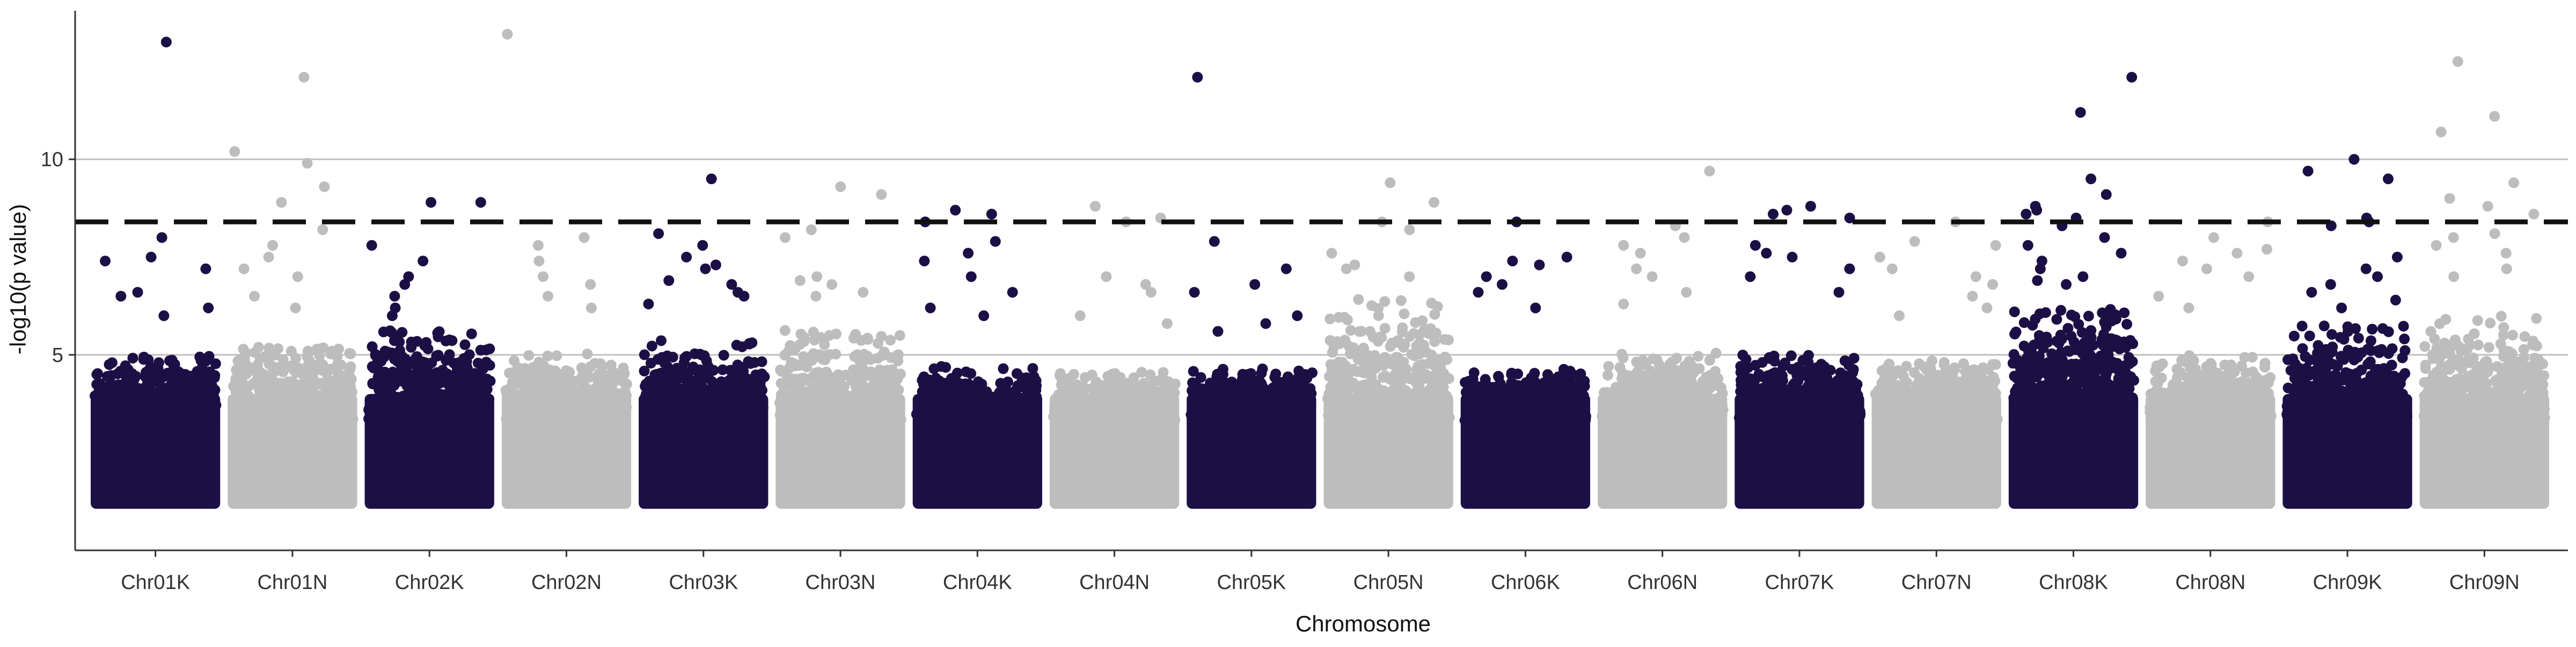 Image resolution: width=2576 pixels, height=647 pixels. What do you see at coordinates (1525, 362) in the screenshot?
I see `chromosome-group-chr06k` at bounding box center [1525, 362].